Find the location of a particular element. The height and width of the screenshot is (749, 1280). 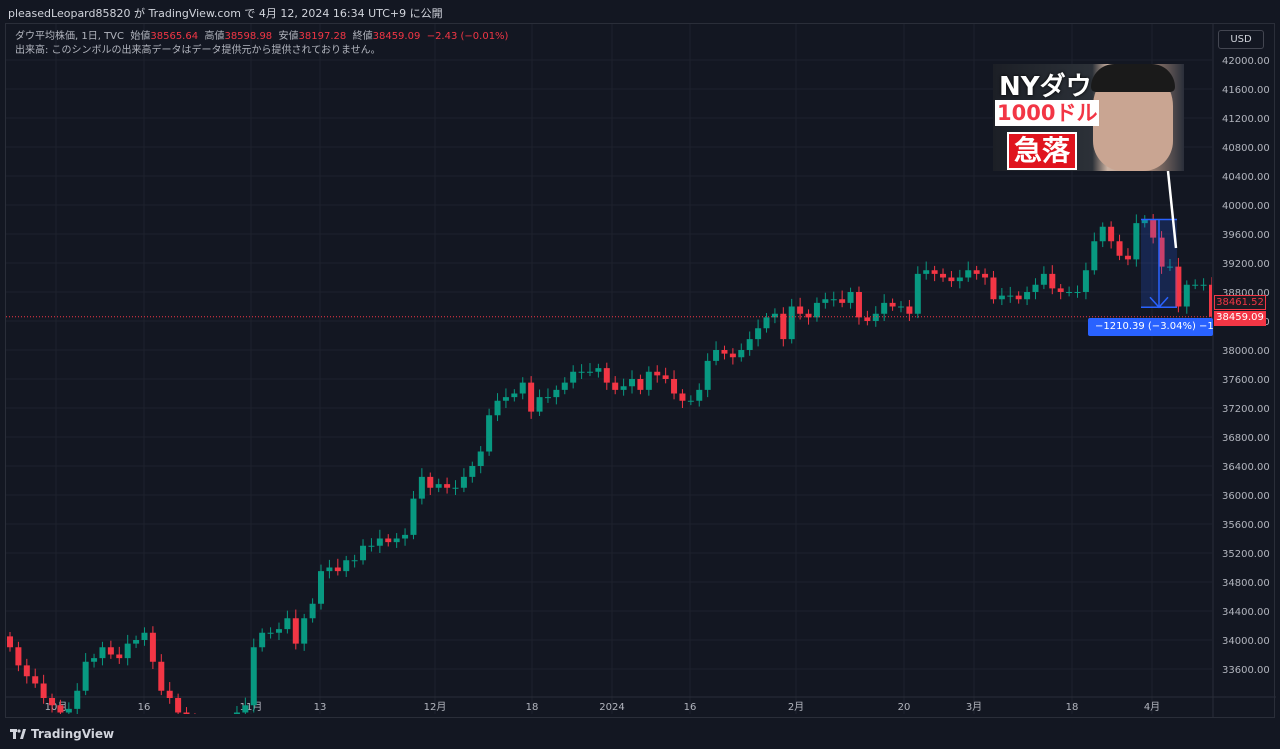

tradingview-logo: TradingView is located at coordinates (62, 734).